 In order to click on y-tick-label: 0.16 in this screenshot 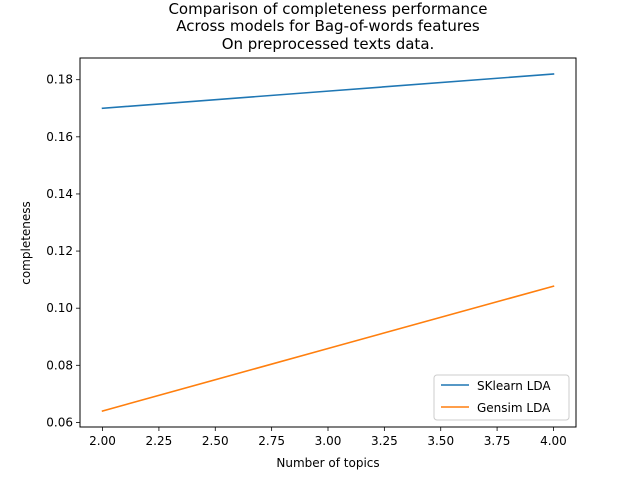, I will do `click(59, 137)`.